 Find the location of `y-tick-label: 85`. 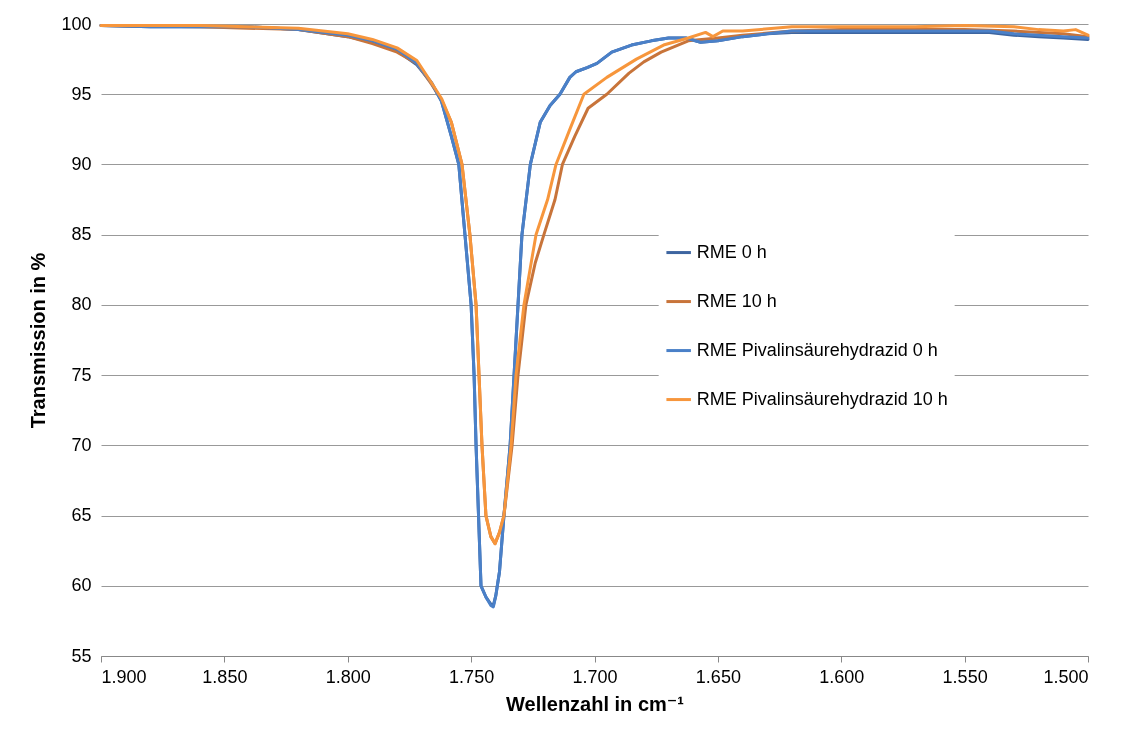

y-tick-label: 85 is located at coordinates (81, 234).